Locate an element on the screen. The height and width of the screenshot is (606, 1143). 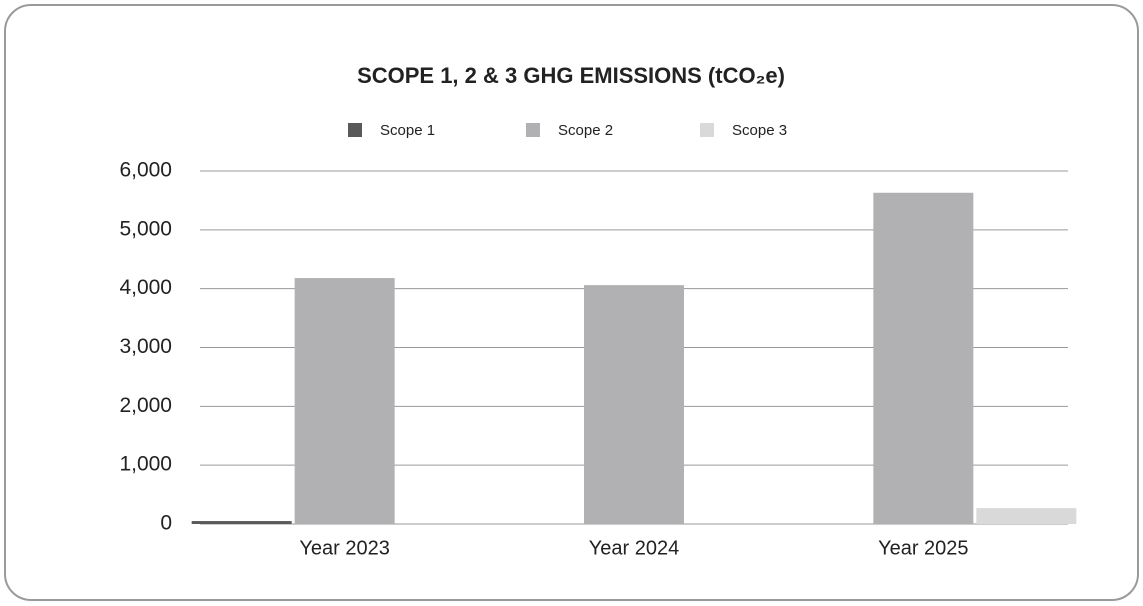
y-tick-label: 6,000 is located at coordinates (145, 170).